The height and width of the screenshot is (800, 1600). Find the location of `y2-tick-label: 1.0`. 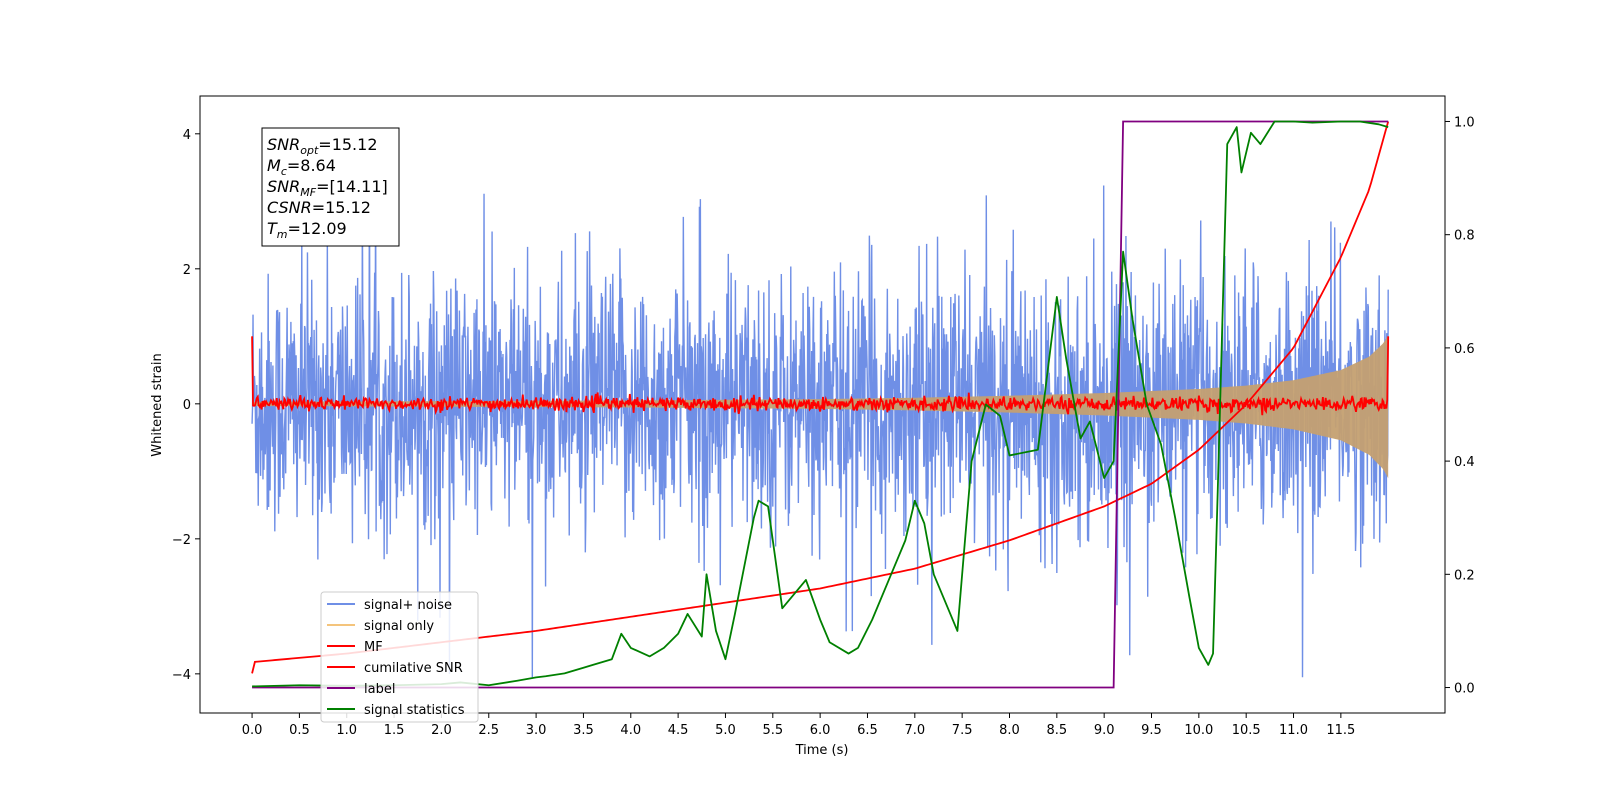

y2-tick-label: 1.0 is located at coordinates (1464, 122).